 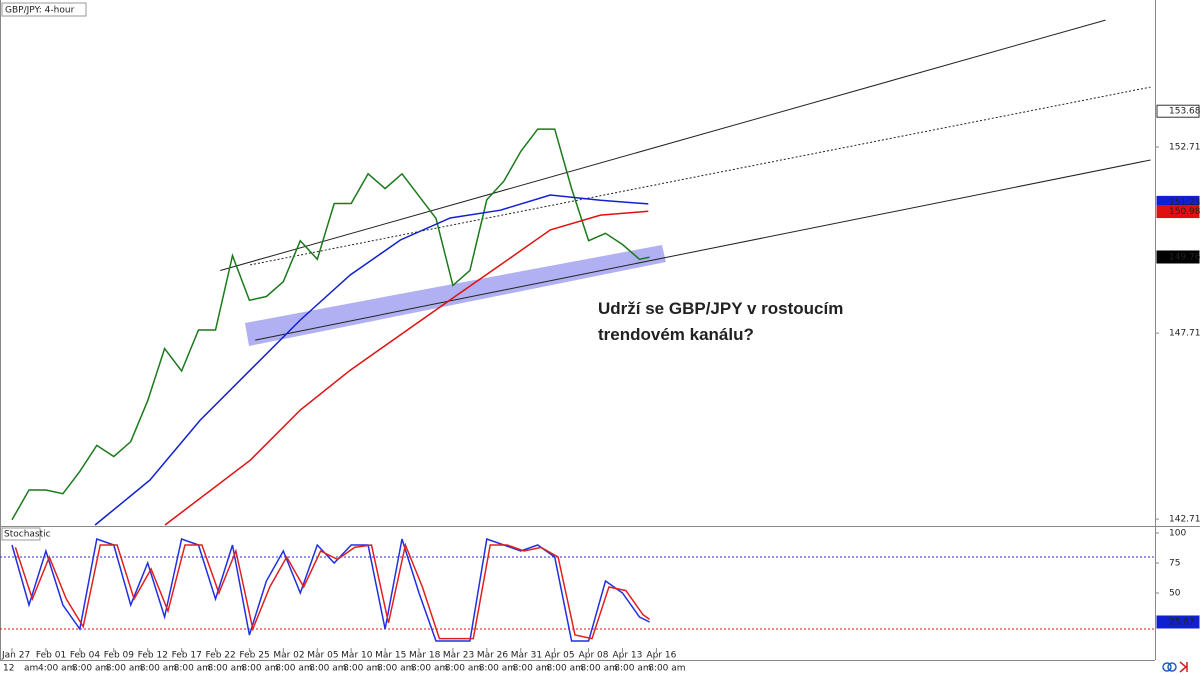 What do you see at coordinates (560, 656) in the screenshot?
I see `x-tick-label: Apr 05` at bounding box center [560, 656].